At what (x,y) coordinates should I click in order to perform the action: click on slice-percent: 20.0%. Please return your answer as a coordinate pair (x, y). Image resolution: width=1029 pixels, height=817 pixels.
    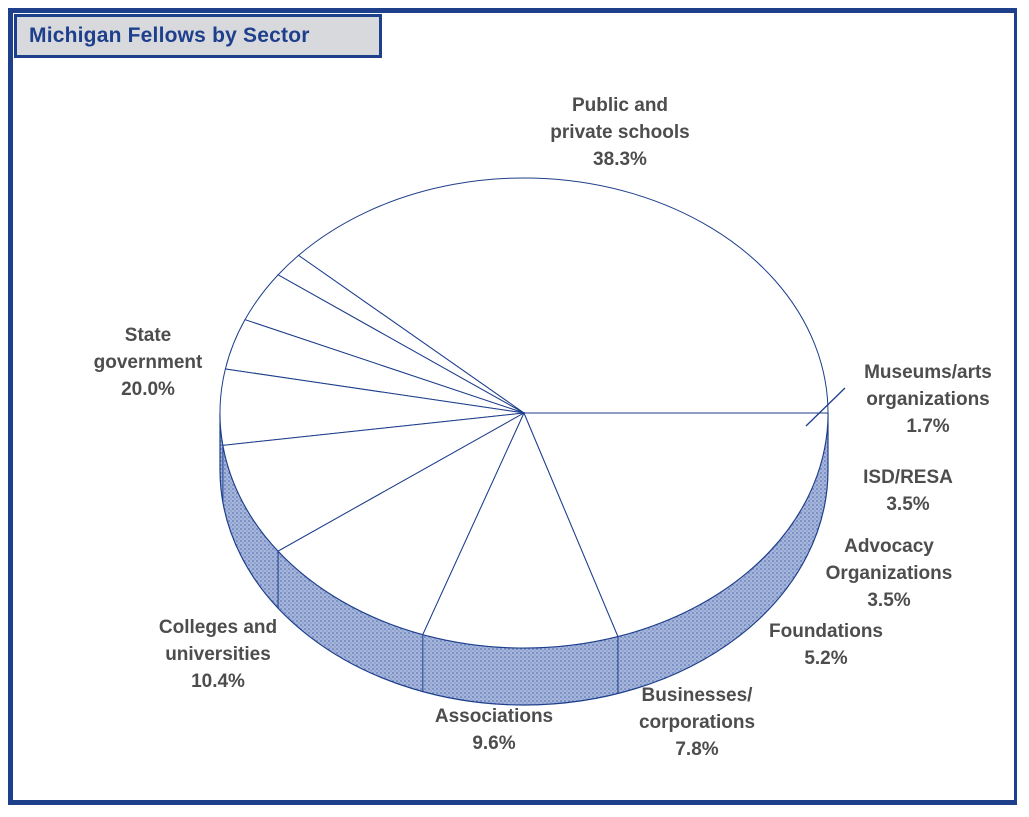
    Looking at the image, I should click on (148, 389).